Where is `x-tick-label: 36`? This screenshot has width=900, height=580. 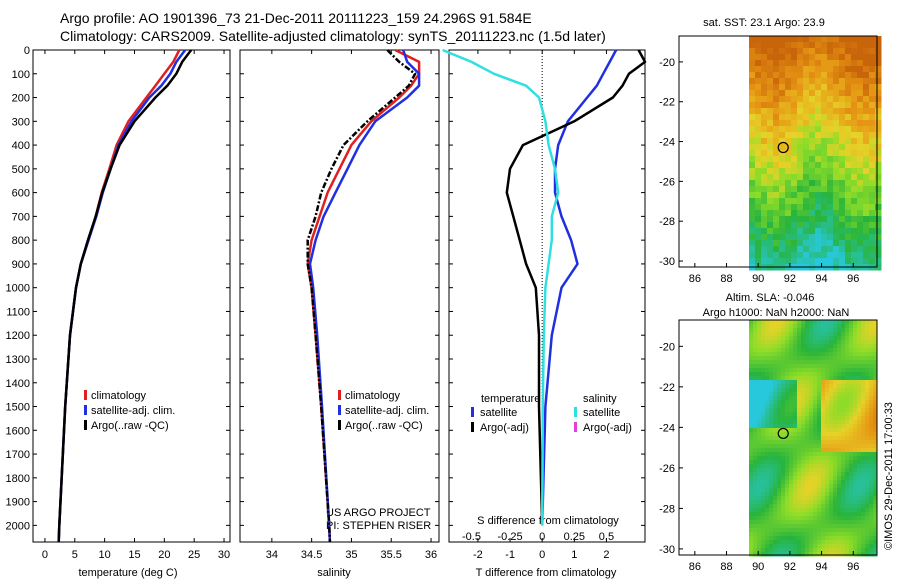 x-tick-label: 36 is located at coordinates (431, 555).